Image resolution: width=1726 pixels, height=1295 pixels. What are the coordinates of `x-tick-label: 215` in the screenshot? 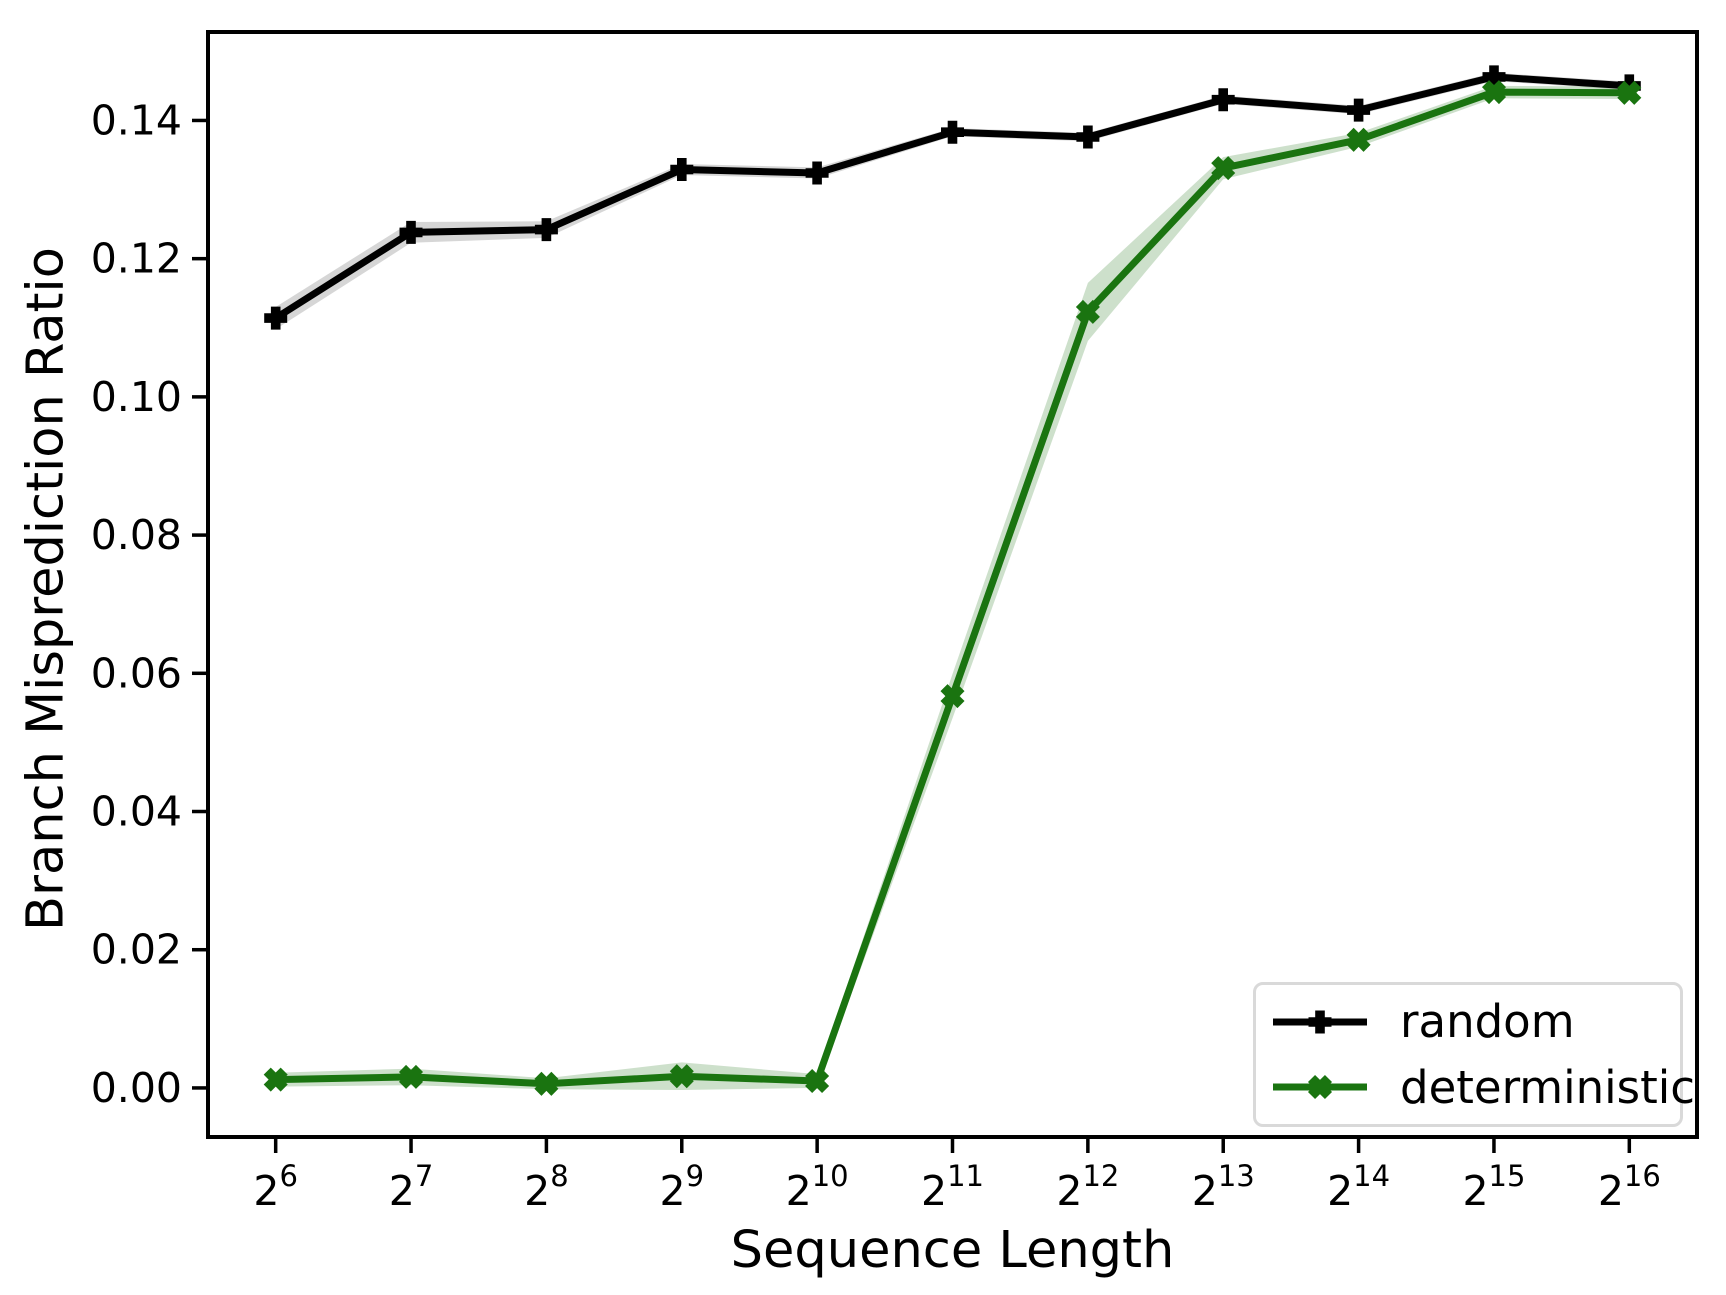 It's located at (1493, 1187).